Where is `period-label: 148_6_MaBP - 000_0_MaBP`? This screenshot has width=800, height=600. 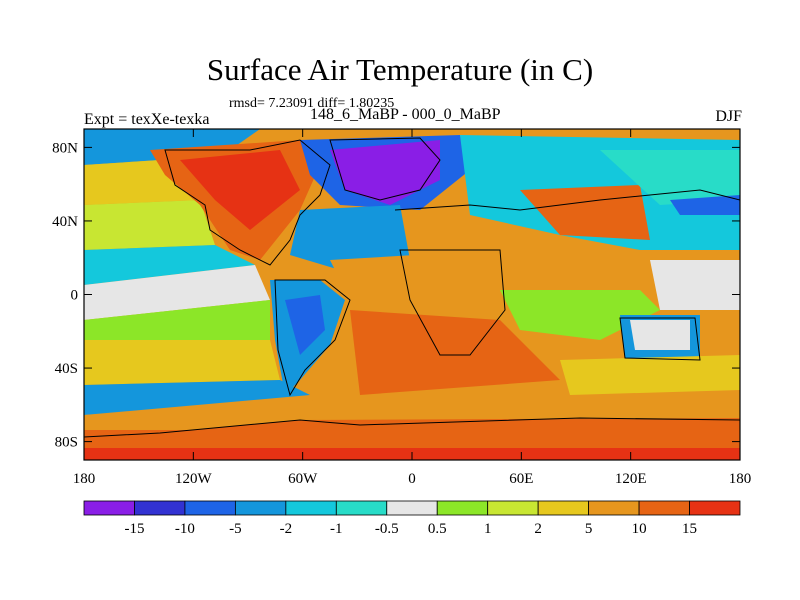 period-label: 148_6_MaBP - 000_0_MaBP is located at coordinates (405, 114).